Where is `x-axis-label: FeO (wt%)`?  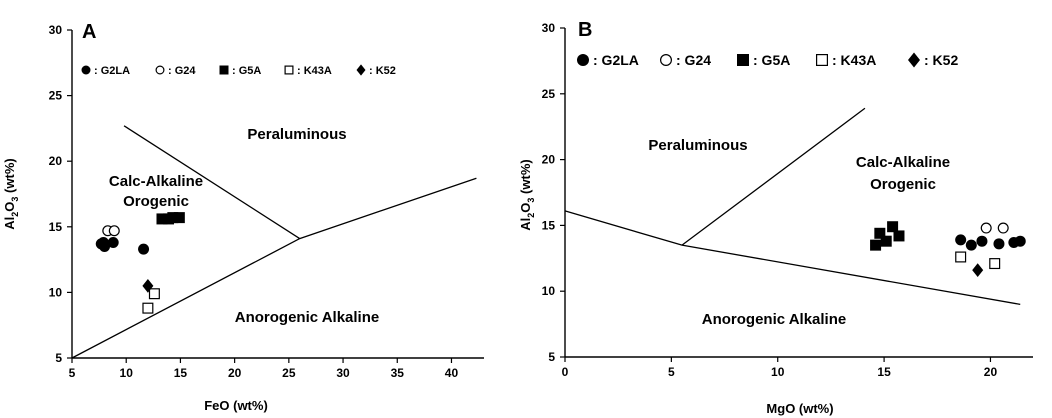
x-axis-label: FeO (wt%) is located at coordinates (236, 405).